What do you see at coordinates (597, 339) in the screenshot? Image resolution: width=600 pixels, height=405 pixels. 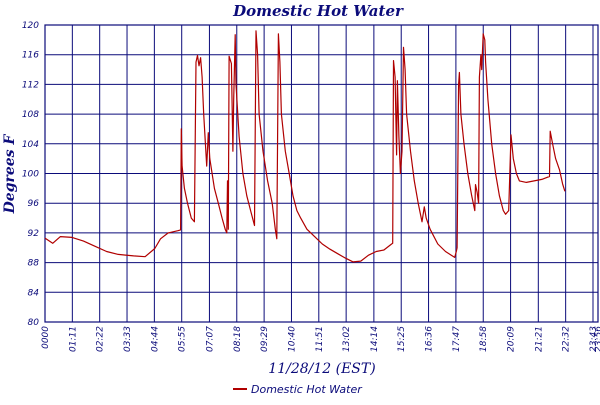 I see `x-tick-label: 23:56` at bounding box center [597, 339].